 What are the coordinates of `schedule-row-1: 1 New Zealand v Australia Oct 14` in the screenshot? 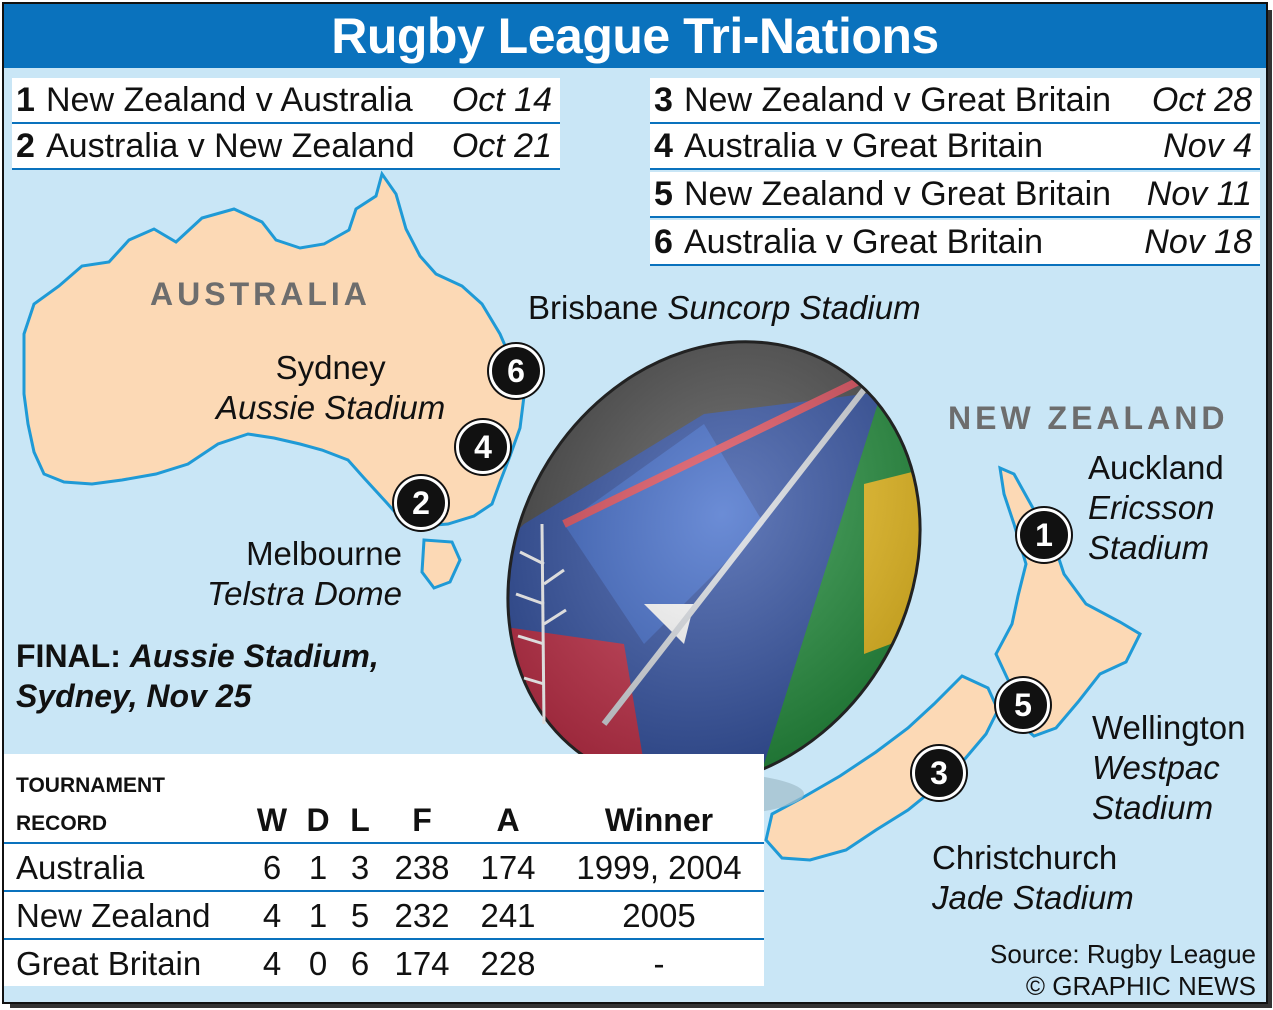 It's located at (286, 101).